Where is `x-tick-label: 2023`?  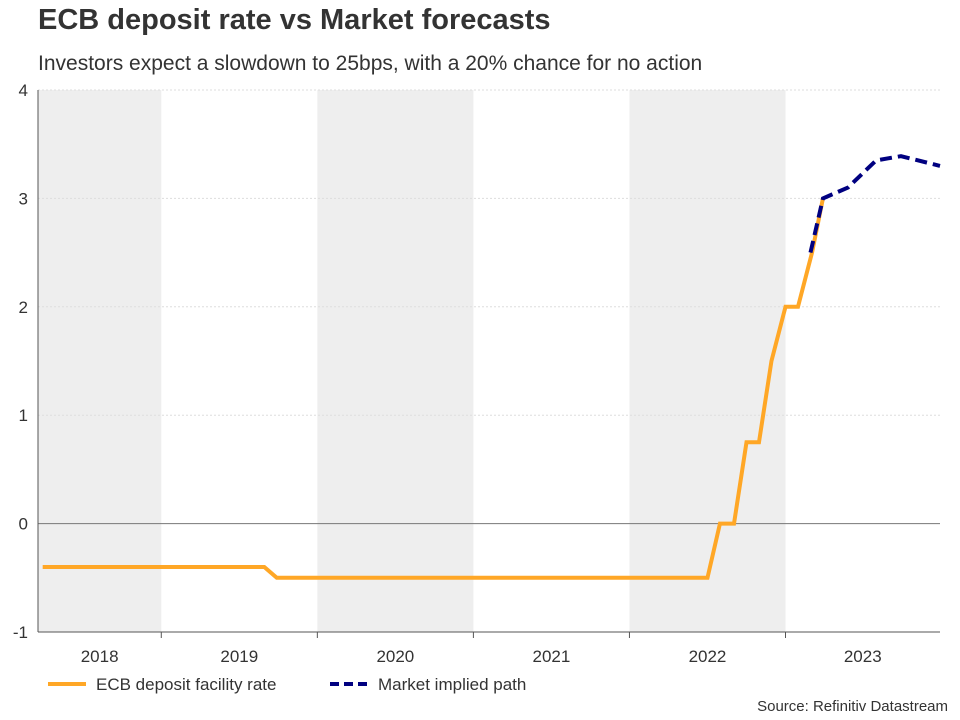
x-tick-label: 2023 is located at coordinates (863, 656).